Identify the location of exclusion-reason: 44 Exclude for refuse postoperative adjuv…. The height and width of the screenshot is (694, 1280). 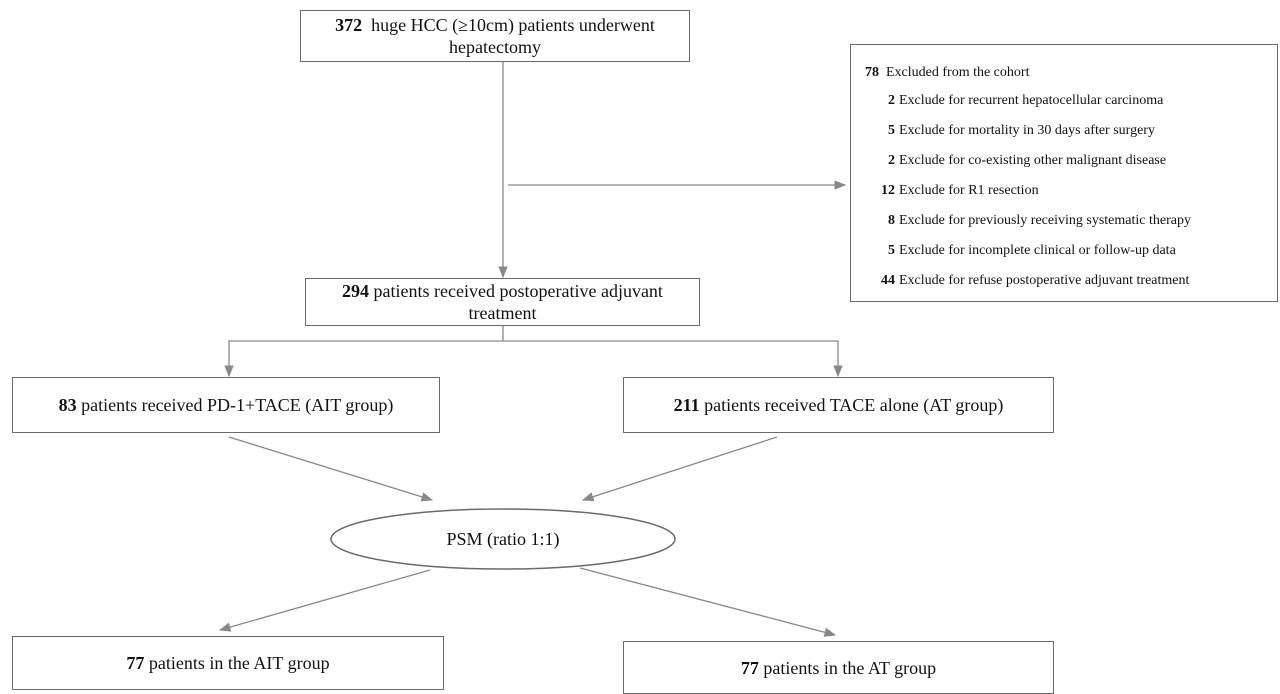
(1027, 281).